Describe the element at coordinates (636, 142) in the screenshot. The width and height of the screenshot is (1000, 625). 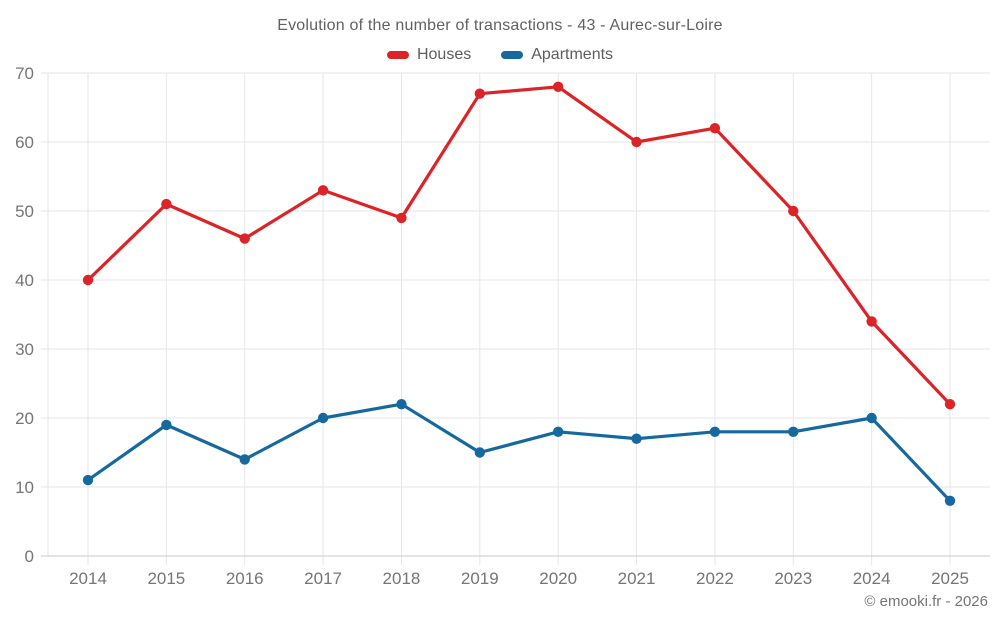
I see `houses-point-2021` at that location.